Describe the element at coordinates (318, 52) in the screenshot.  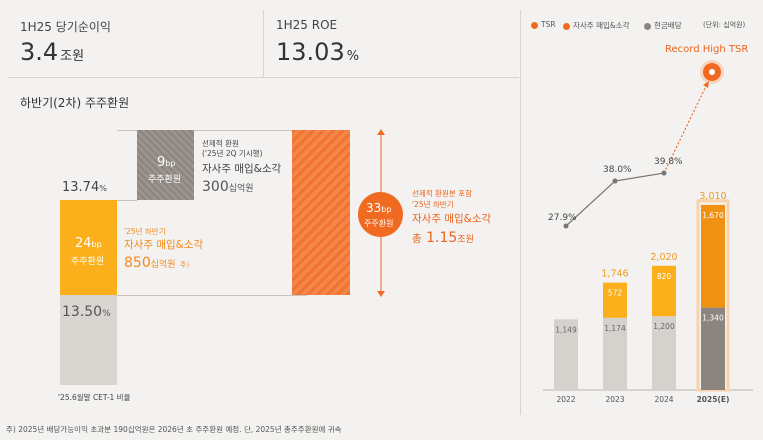
I see `kpi-roe-value: 13.03%` at that location.